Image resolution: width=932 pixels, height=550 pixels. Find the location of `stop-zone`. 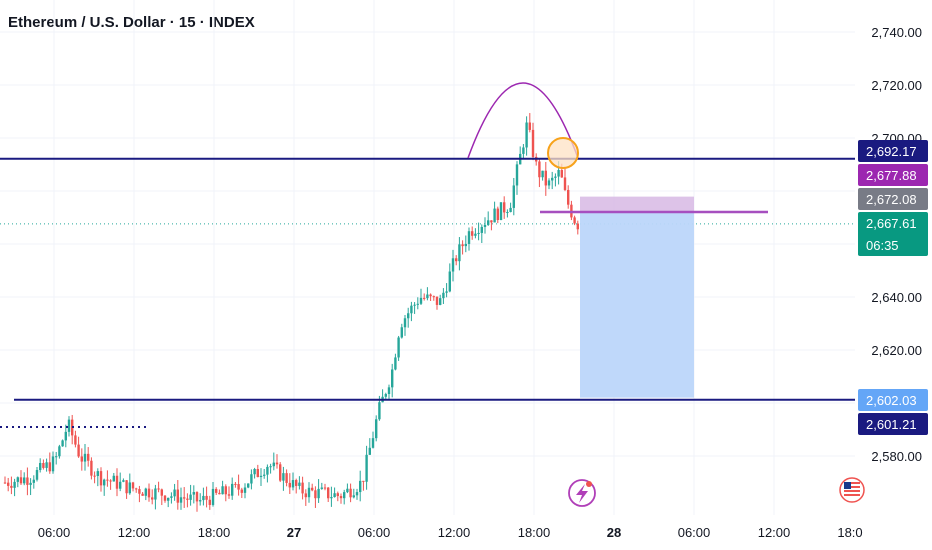

stop-zone is located at coordinates (637, 204).